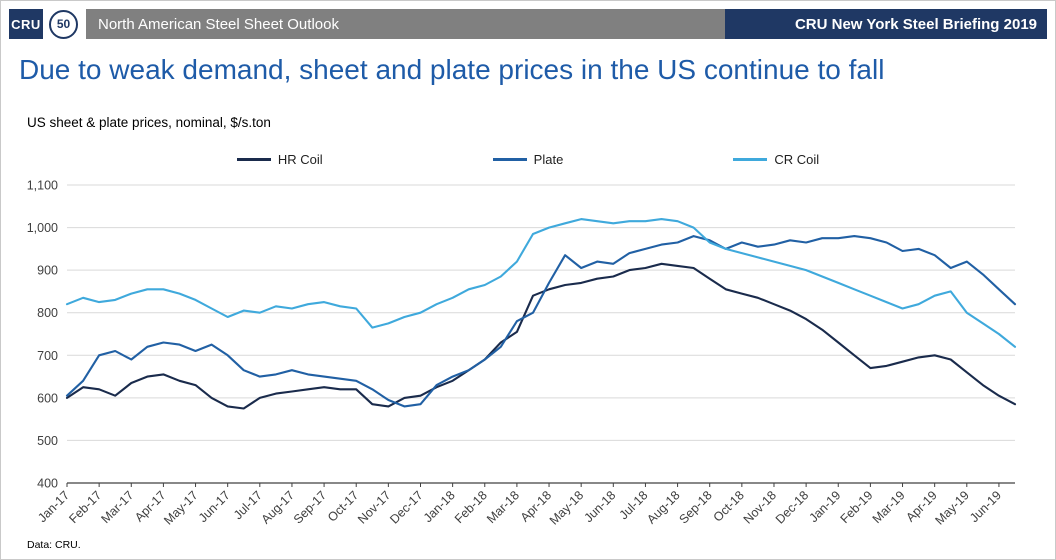 This screenshot has height=560, width=1056. Describe the element at coordinates (503, 507) in the screenshot. I see `x-axis-tick-label: Mar-18` at that location.